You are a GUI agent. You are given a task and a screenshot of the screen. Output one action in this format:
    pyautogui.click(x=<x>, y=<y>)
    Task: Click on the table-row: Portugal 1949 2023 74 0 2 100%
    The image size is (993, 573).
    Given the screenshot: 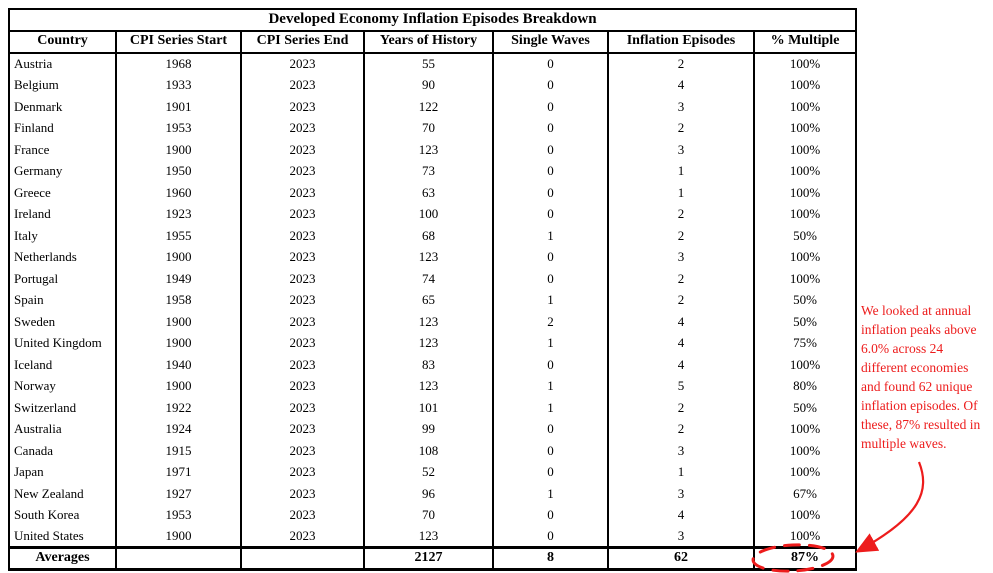 What is the action you would take?
    pyautogui.click(x=433, y=279)
    